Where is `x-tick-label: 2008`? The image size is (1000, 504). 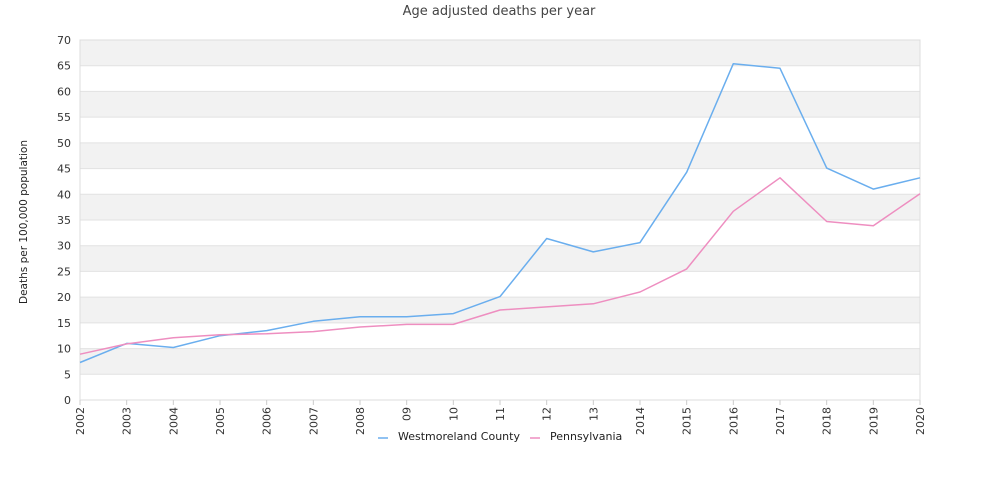
x-tick-label: 2008 is located at coordinates (360, 421).